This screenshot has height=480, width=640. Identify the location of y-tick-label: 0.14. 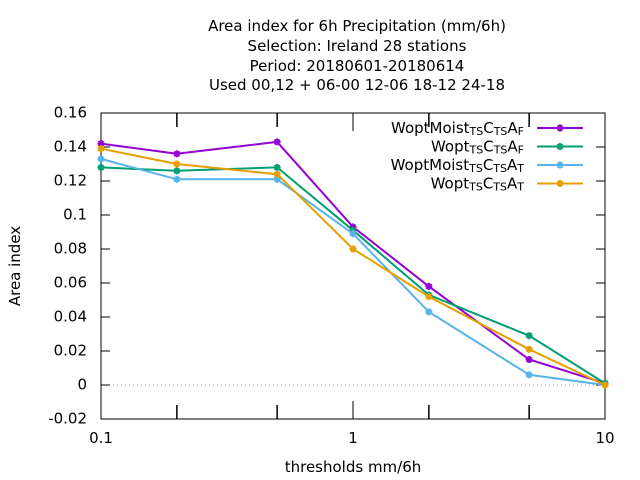
(70, 147).